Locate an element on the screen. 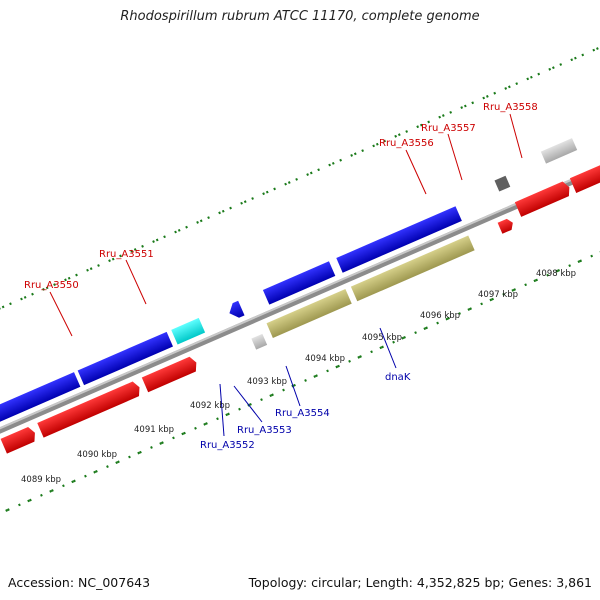  scale-4090: 4090 kbp is located at coordinates (97, 455).